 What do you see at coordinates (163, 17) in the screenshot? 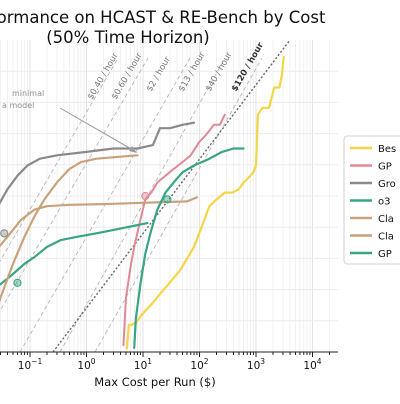
I see `chart-title-line-1: Performance on HCAST & RE-Bench by Cost` at bounding box center [163, 17].